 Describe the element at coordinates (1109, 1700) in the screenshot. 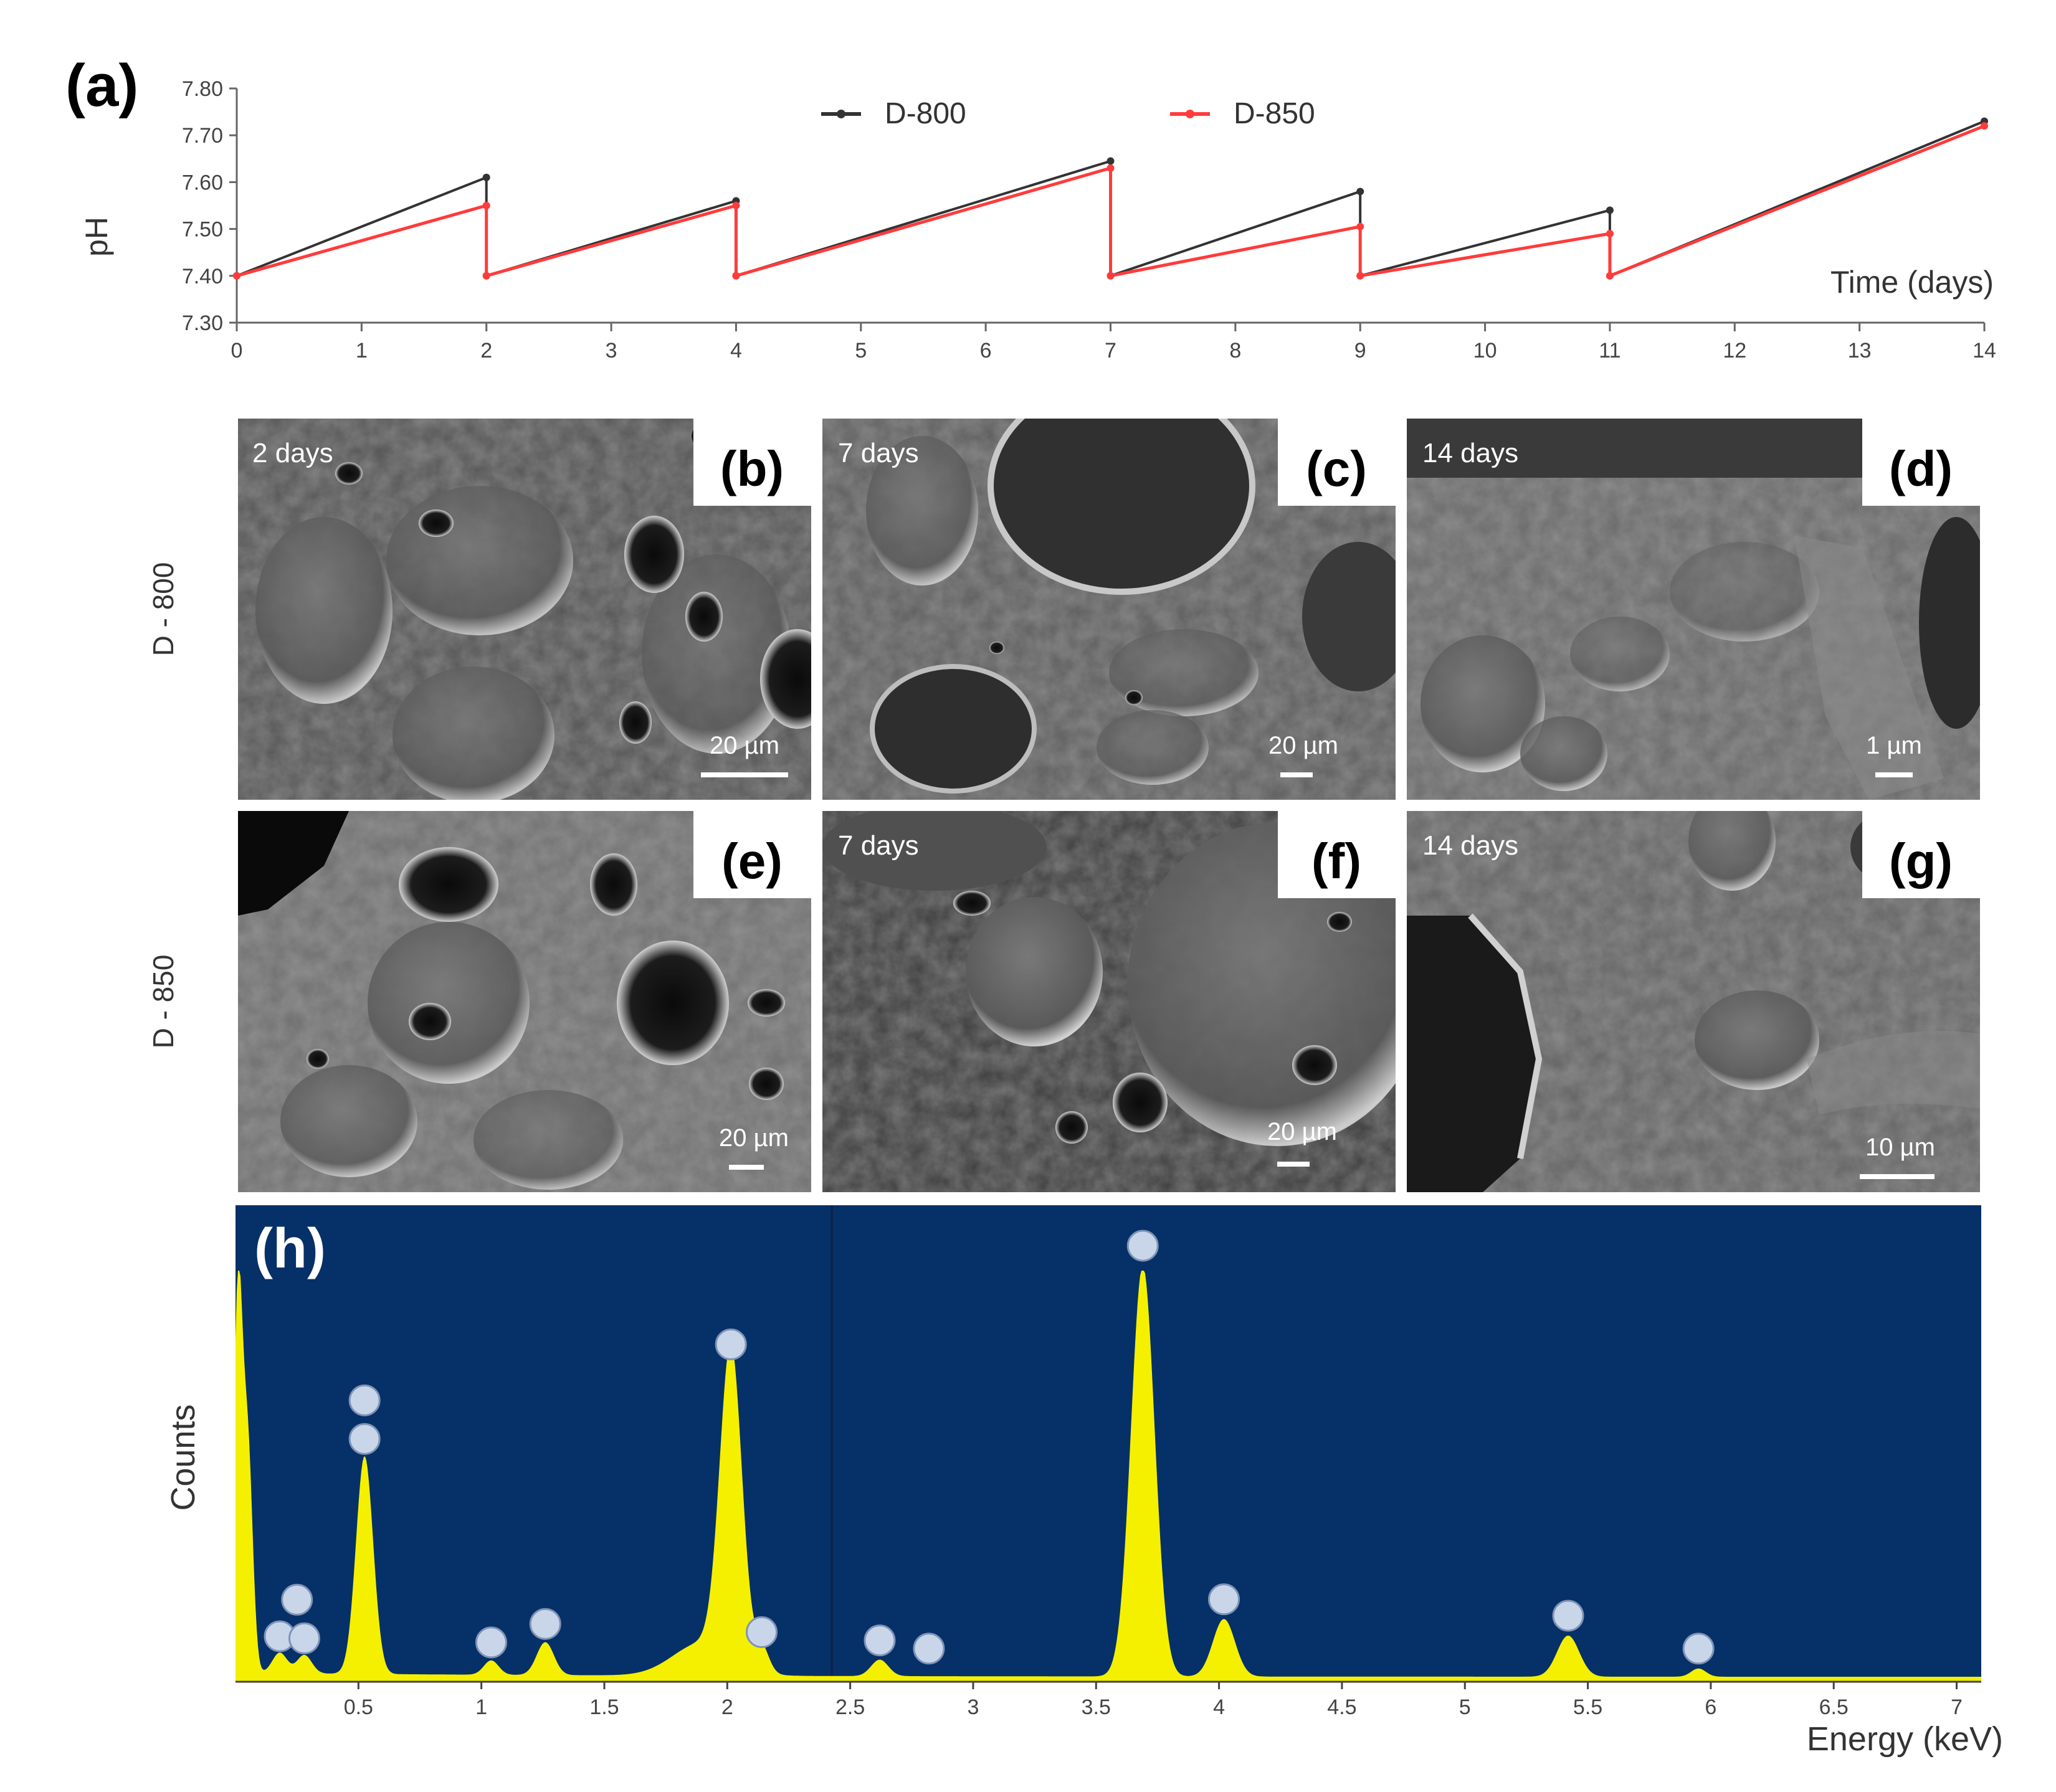

I see `eds-axes: 0.5 1 1.5 2 2.5 3 3.5 4 4.5 5 5.5 6 6.5 7` at that location.